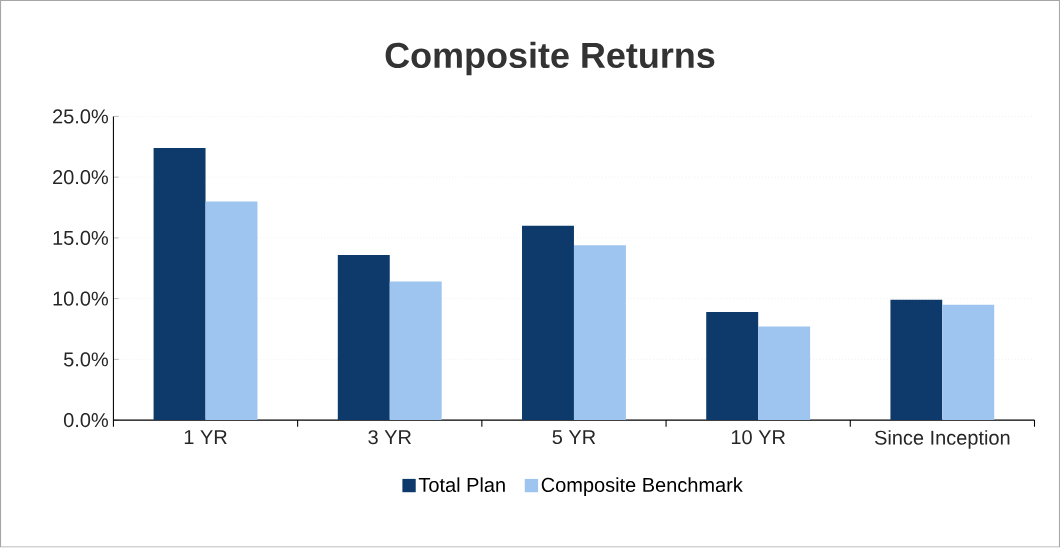 This screenshot has width=1060, height=548. What do you see at coordinates (85, 420) in the screenshot?
I see `y-tick-label: 0.0%` at bounding box center [85, 420].